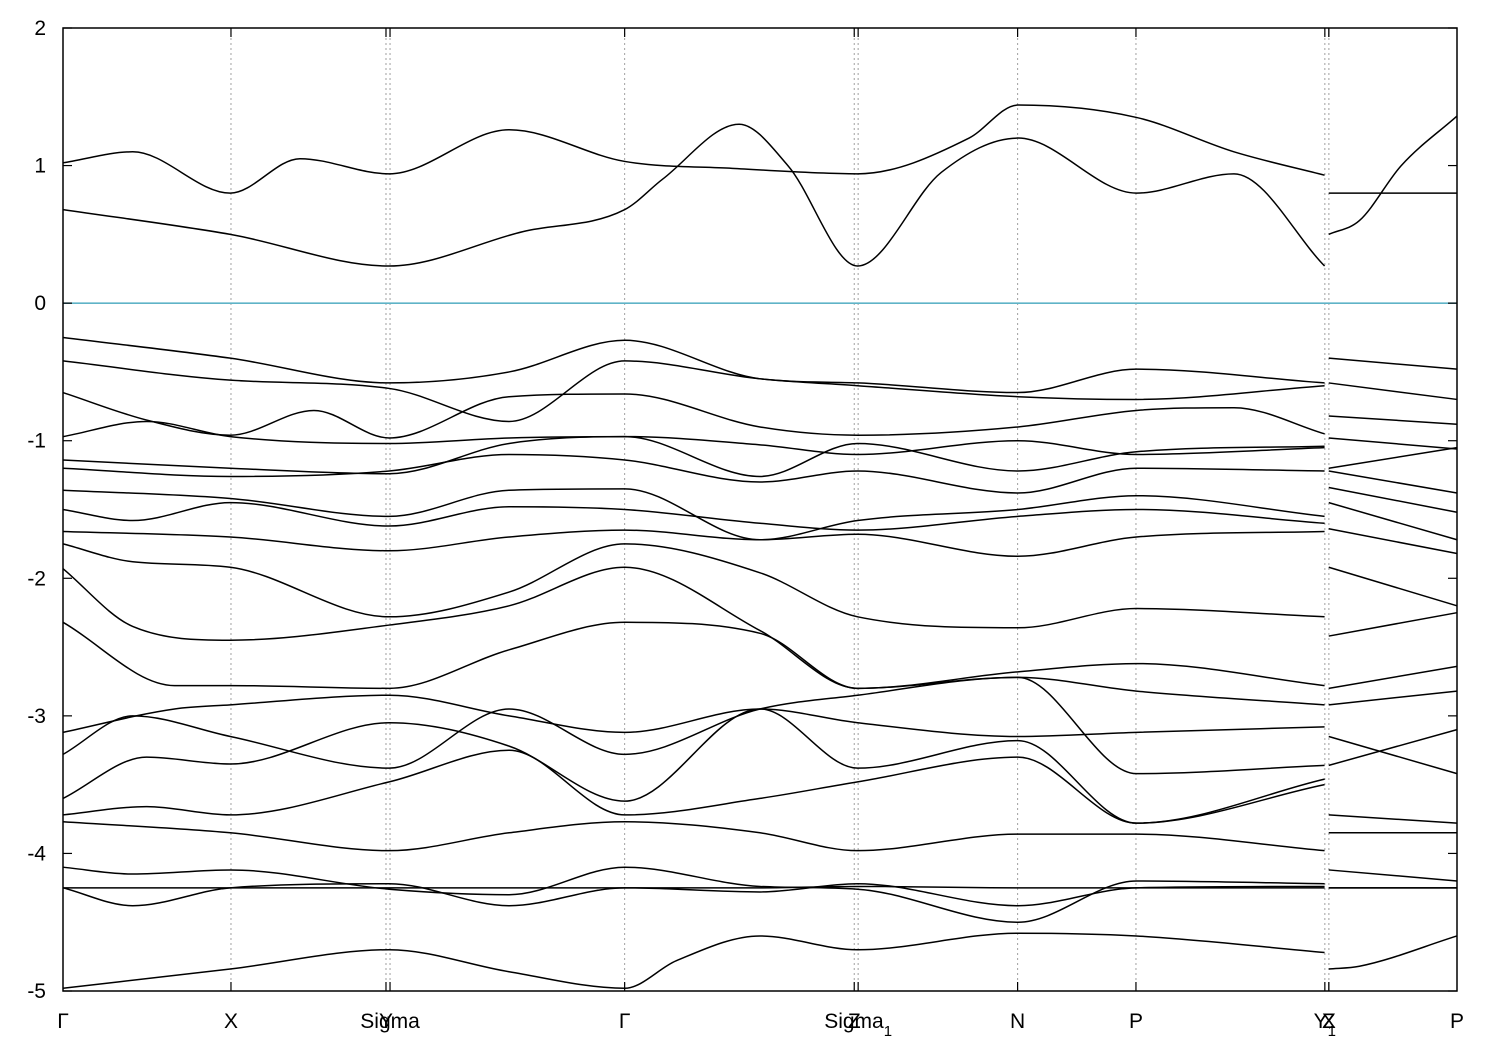 Image resolution: width=1500 pixels, height=1050 pixels. What do you see at coordinates (386, 1021) in the screenshot?
I see `kpoint-label: Y` at bounding box center [386, 1021].